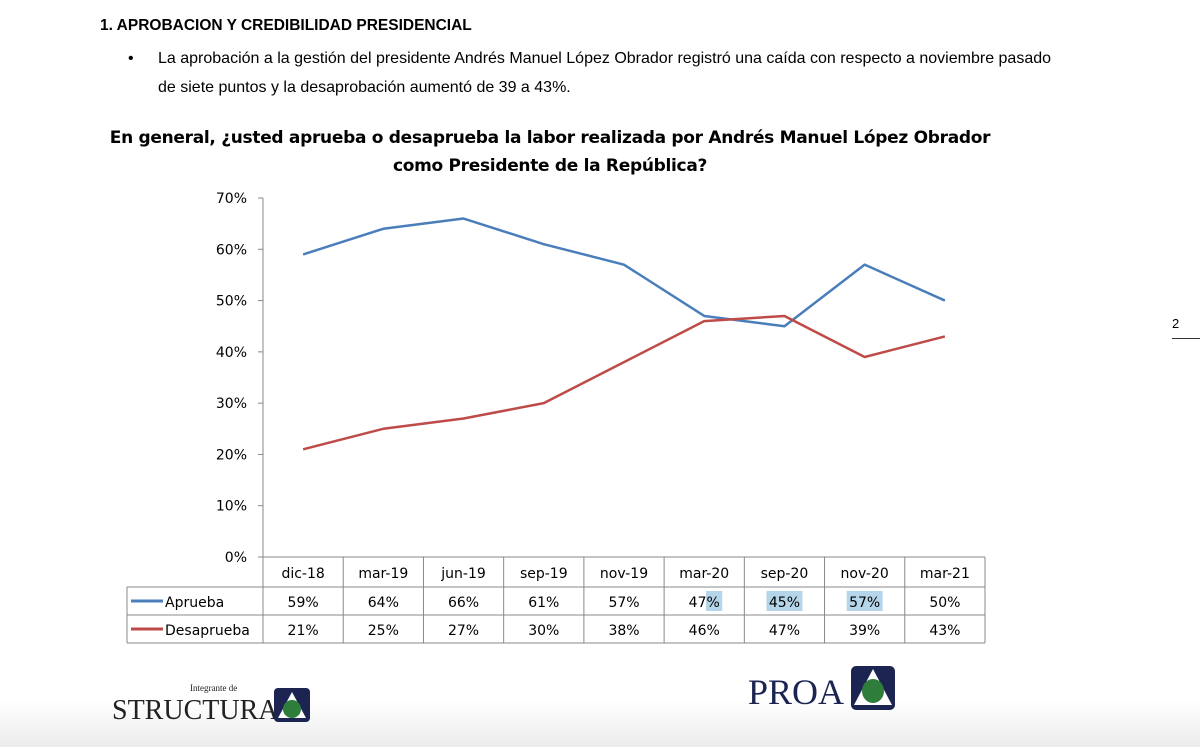 The height and width of the screenshot is (747, 1200). What do you see at coordinates (945, 574) in the screenshot?
I see `x-category-label: mar-21` at bounding box center [945, 574].